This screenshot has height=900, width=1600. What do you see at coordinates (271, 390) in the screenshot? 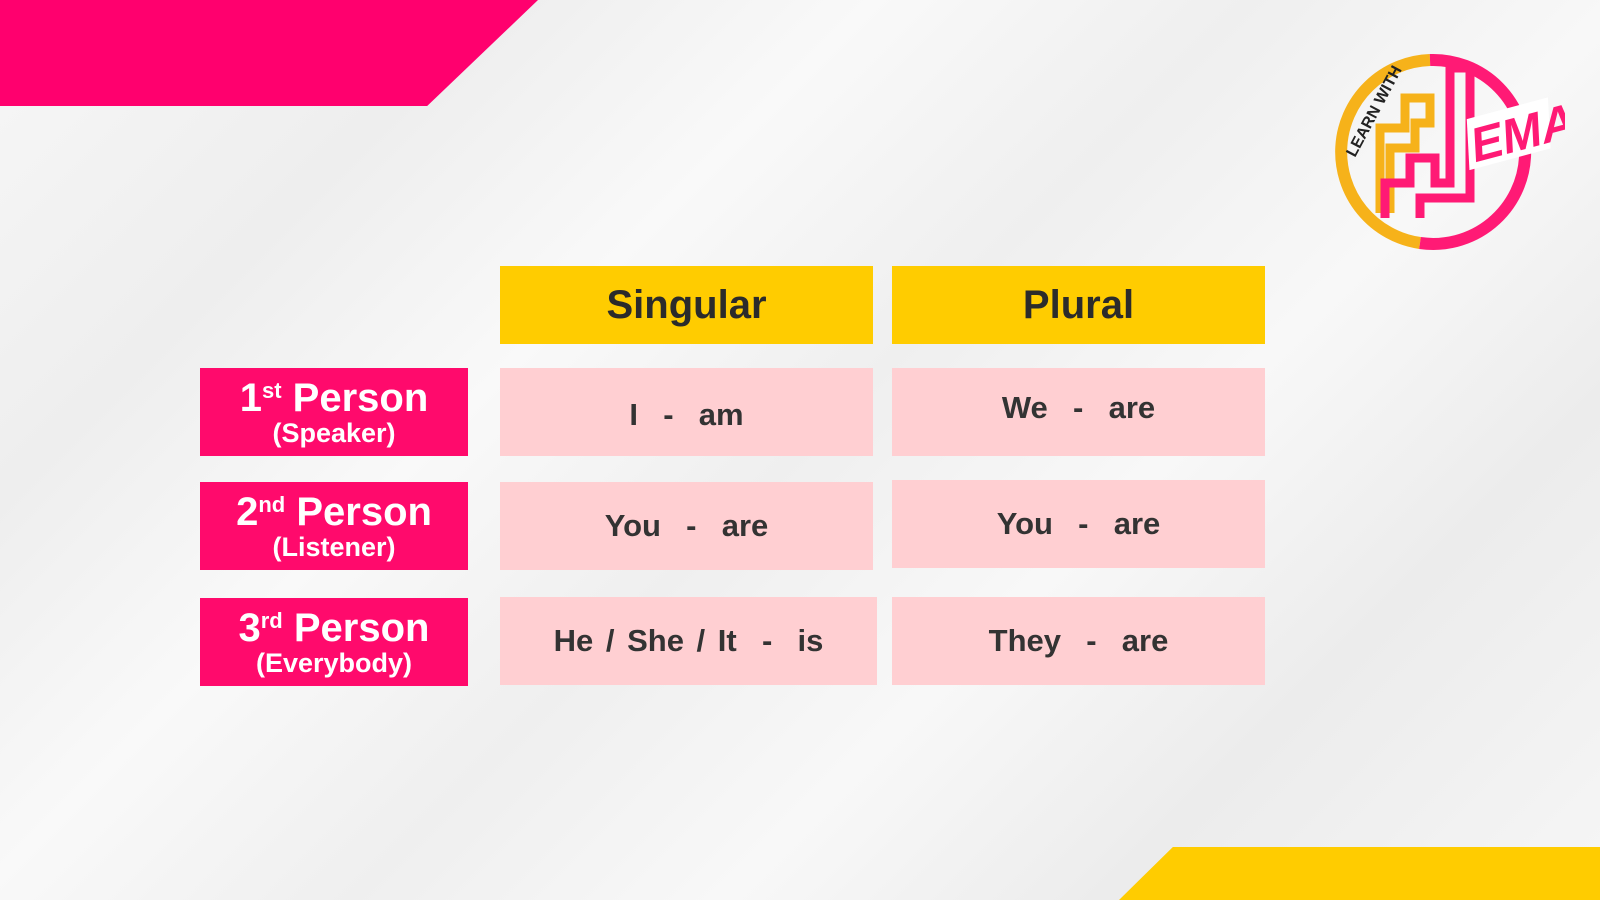
I see `ordinal-suffix: st` at bounding box center [271, 390].